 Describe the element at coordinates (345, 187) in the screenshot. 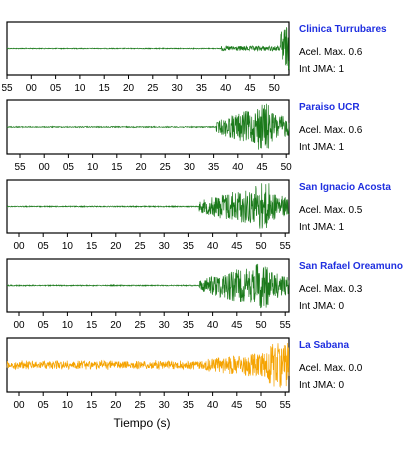

I see `station-name: San Ignacio Acosta` at that location.